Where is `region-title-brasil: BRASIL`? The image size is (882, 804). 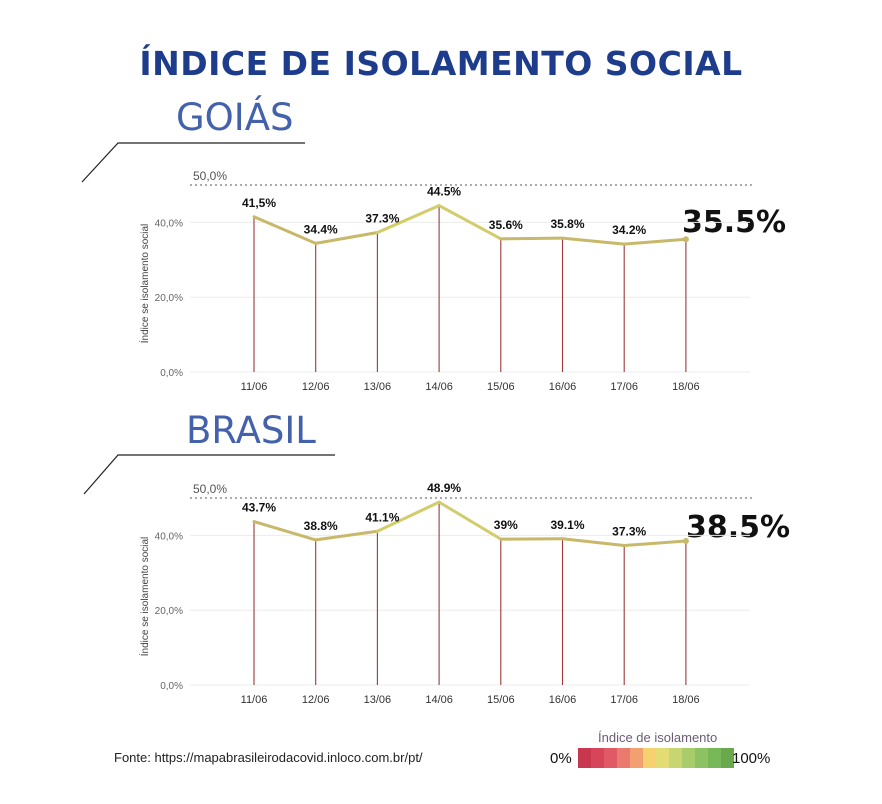 region-title-brasil: BRASIL is located at coordinates (251, 430).